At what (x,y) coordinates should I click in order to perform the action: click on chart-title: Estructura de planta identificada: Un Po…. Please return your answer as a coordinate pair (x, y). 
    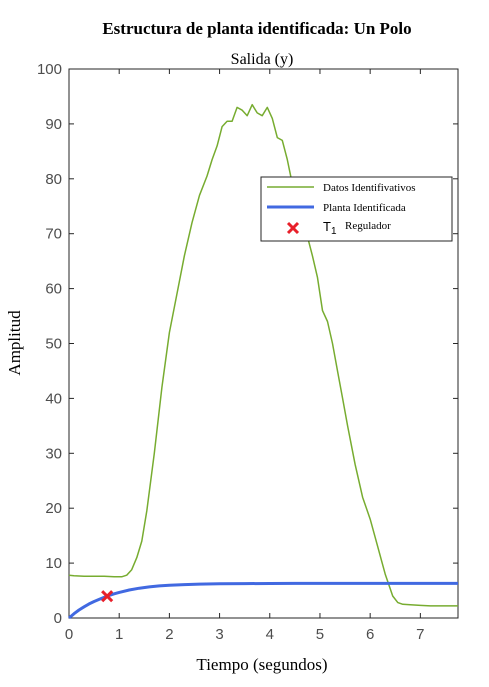
    Looking at the image, I should click on (256, 28).